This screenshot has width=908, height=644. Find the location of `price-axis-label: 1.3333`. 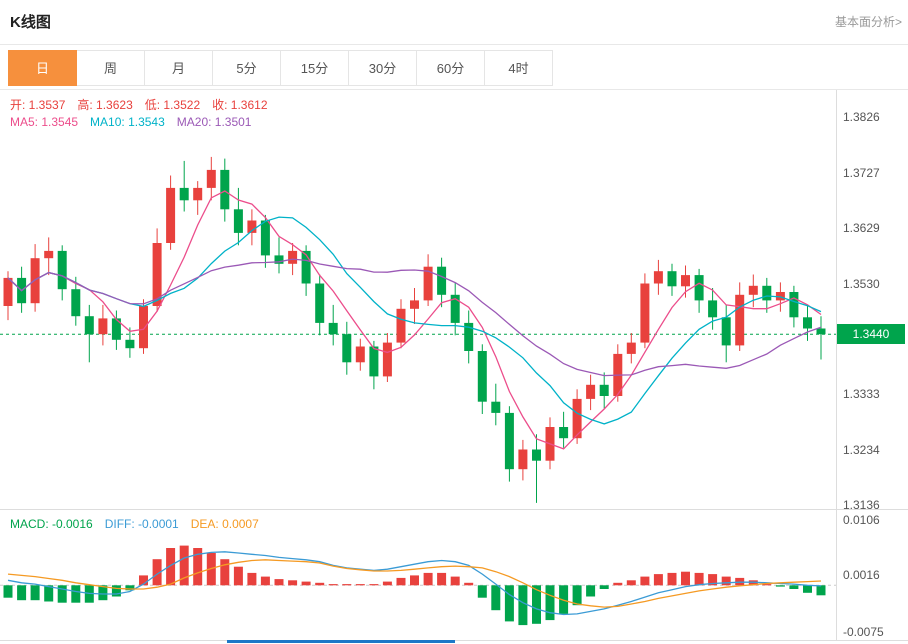

price-axis-label: 1.3333 is located at coordinates (861, 394).